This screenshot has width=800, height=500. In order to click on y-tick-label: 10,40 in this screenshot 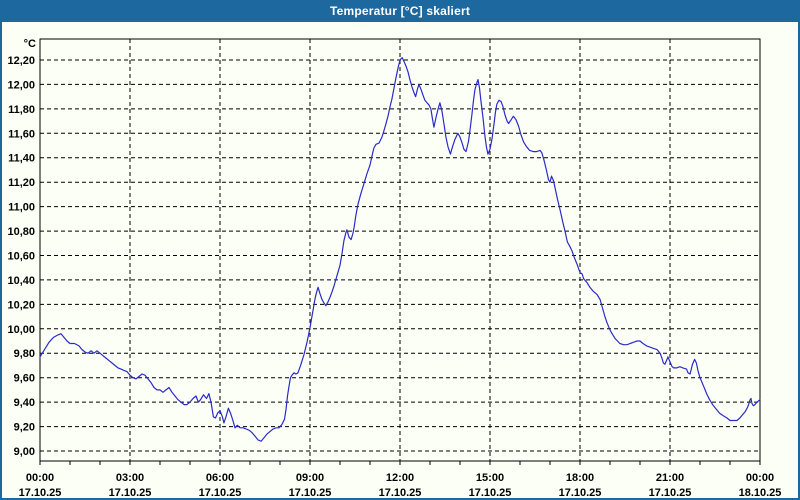, I will do `click(21, 281)`.